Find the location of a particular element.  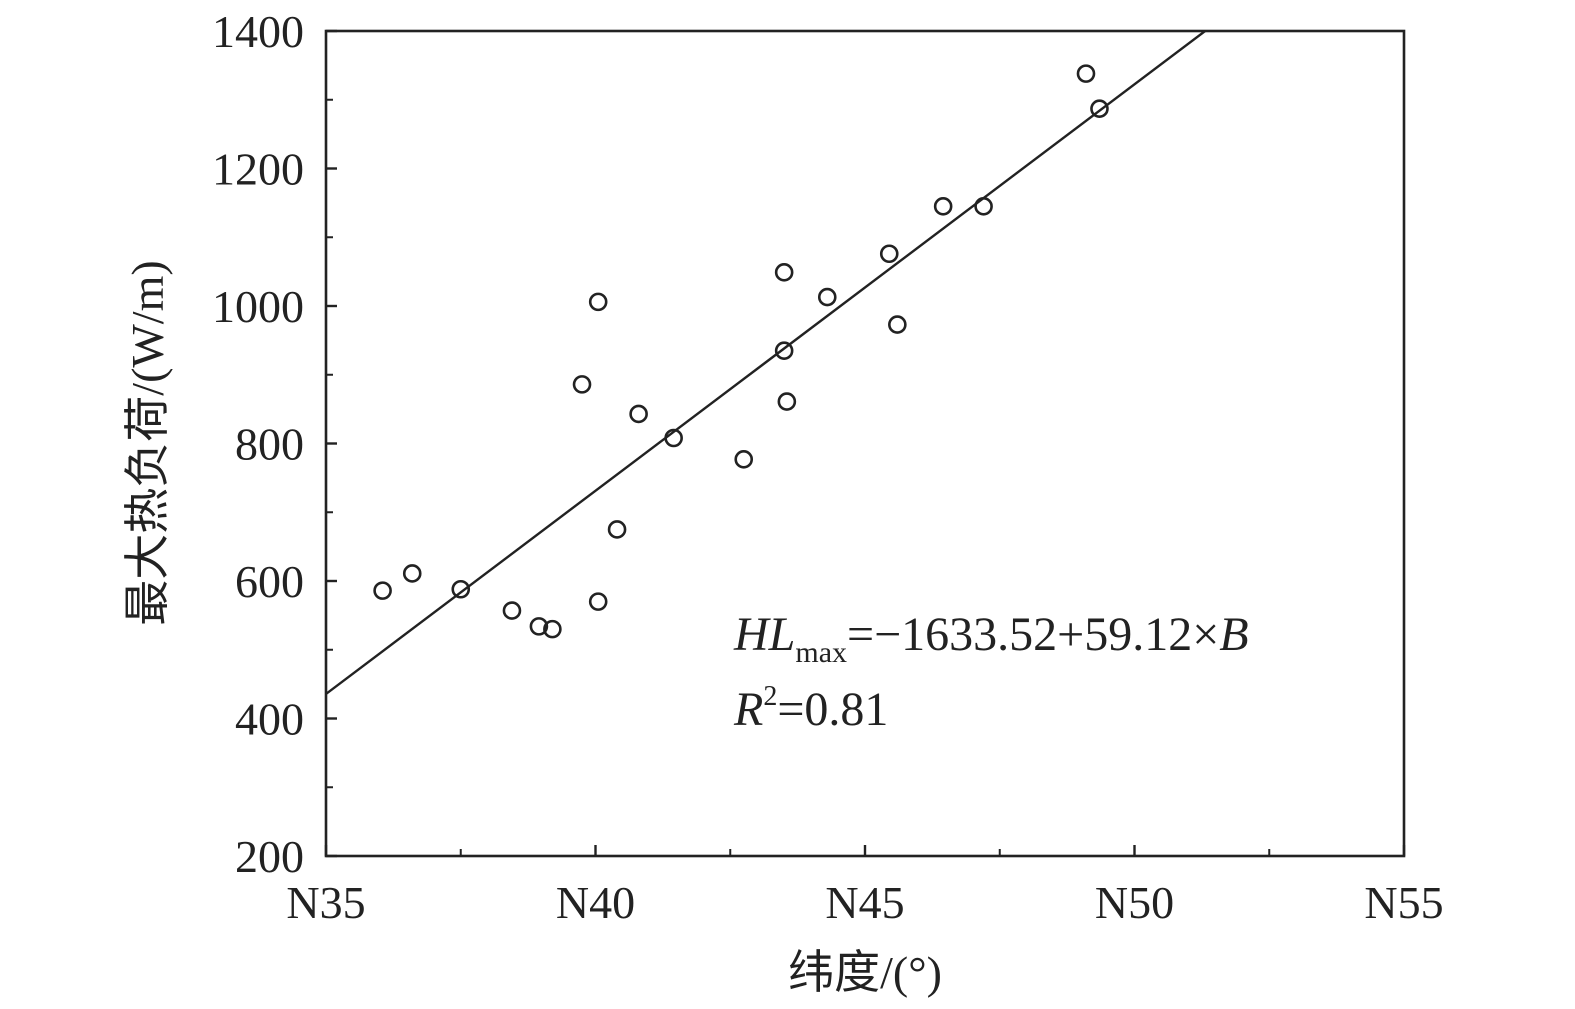

y-axis-title: 最大热负荷/(W/m) is located at coordinates (147, 442).